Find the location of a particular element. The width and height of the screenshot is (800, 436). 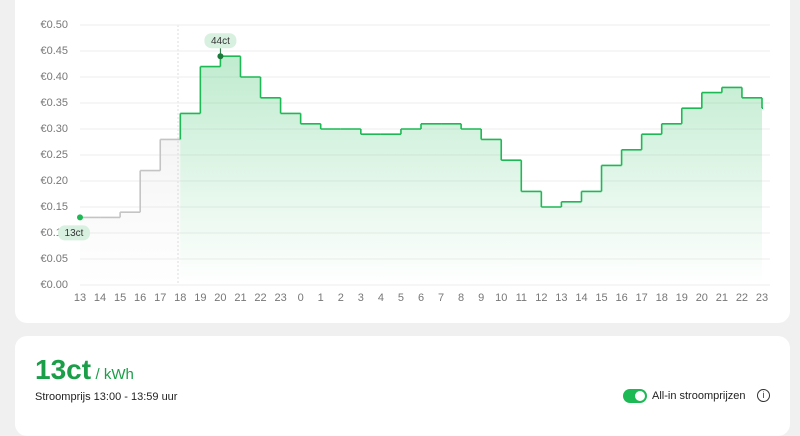

y-tick-label: €0.40 is located at coordinates (54, 77).